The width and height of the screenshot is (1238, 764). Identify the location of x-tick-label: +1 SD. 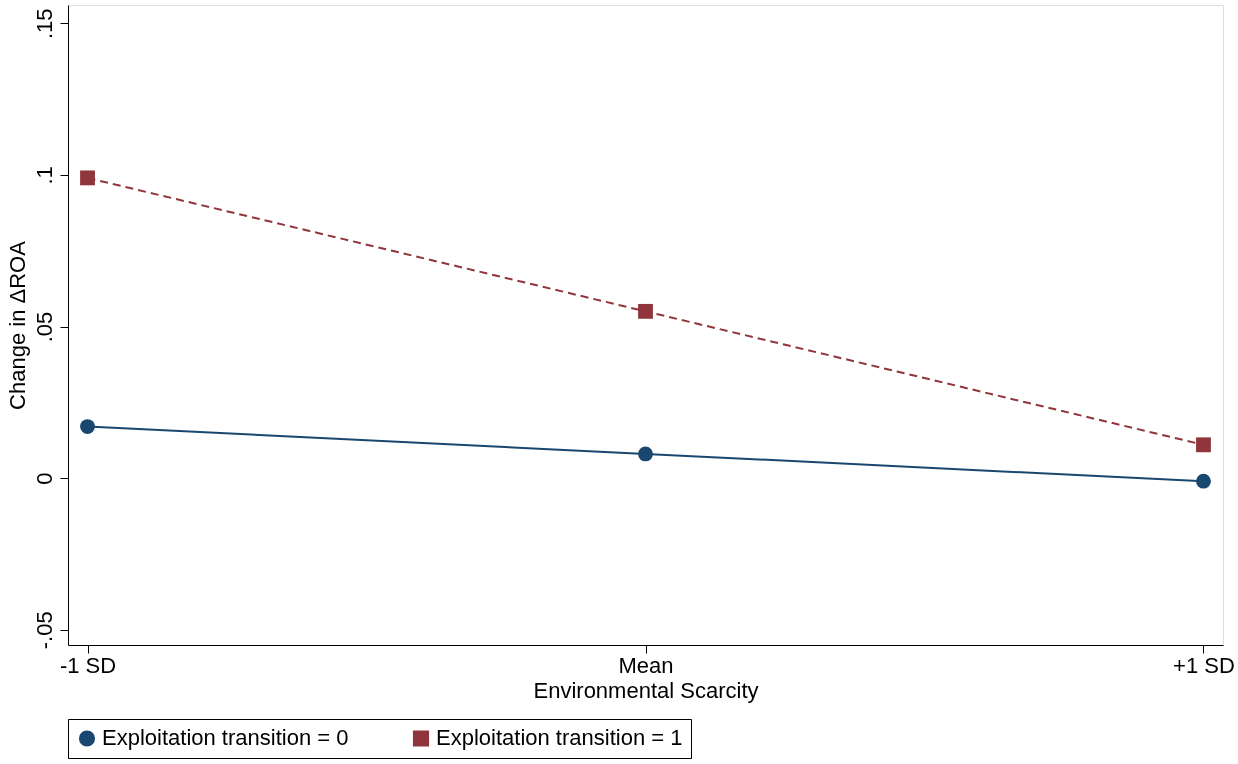
(1204, 665).